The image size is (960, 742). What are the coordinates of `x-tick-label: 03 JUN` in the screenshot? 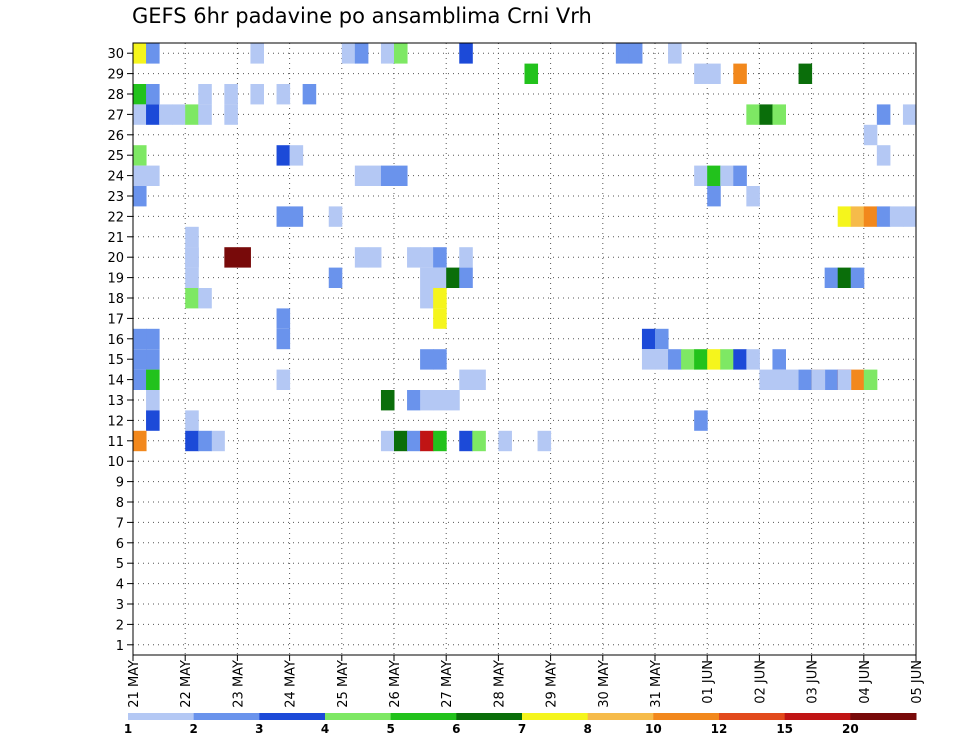 It's located at (813, 682).